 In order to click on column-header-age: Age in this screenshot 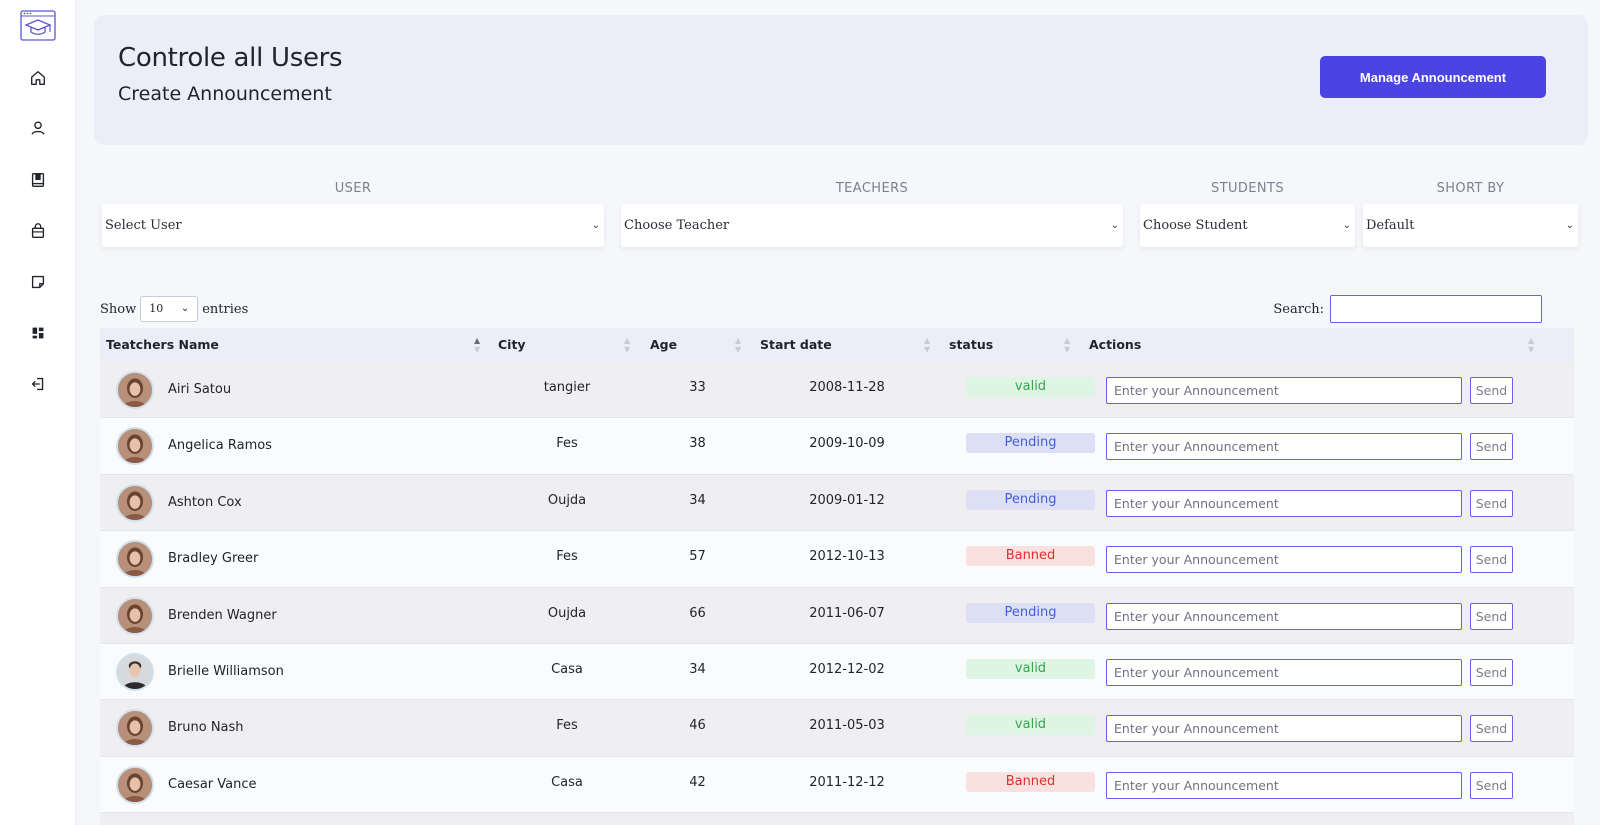, I will do `click(664, 344)`.